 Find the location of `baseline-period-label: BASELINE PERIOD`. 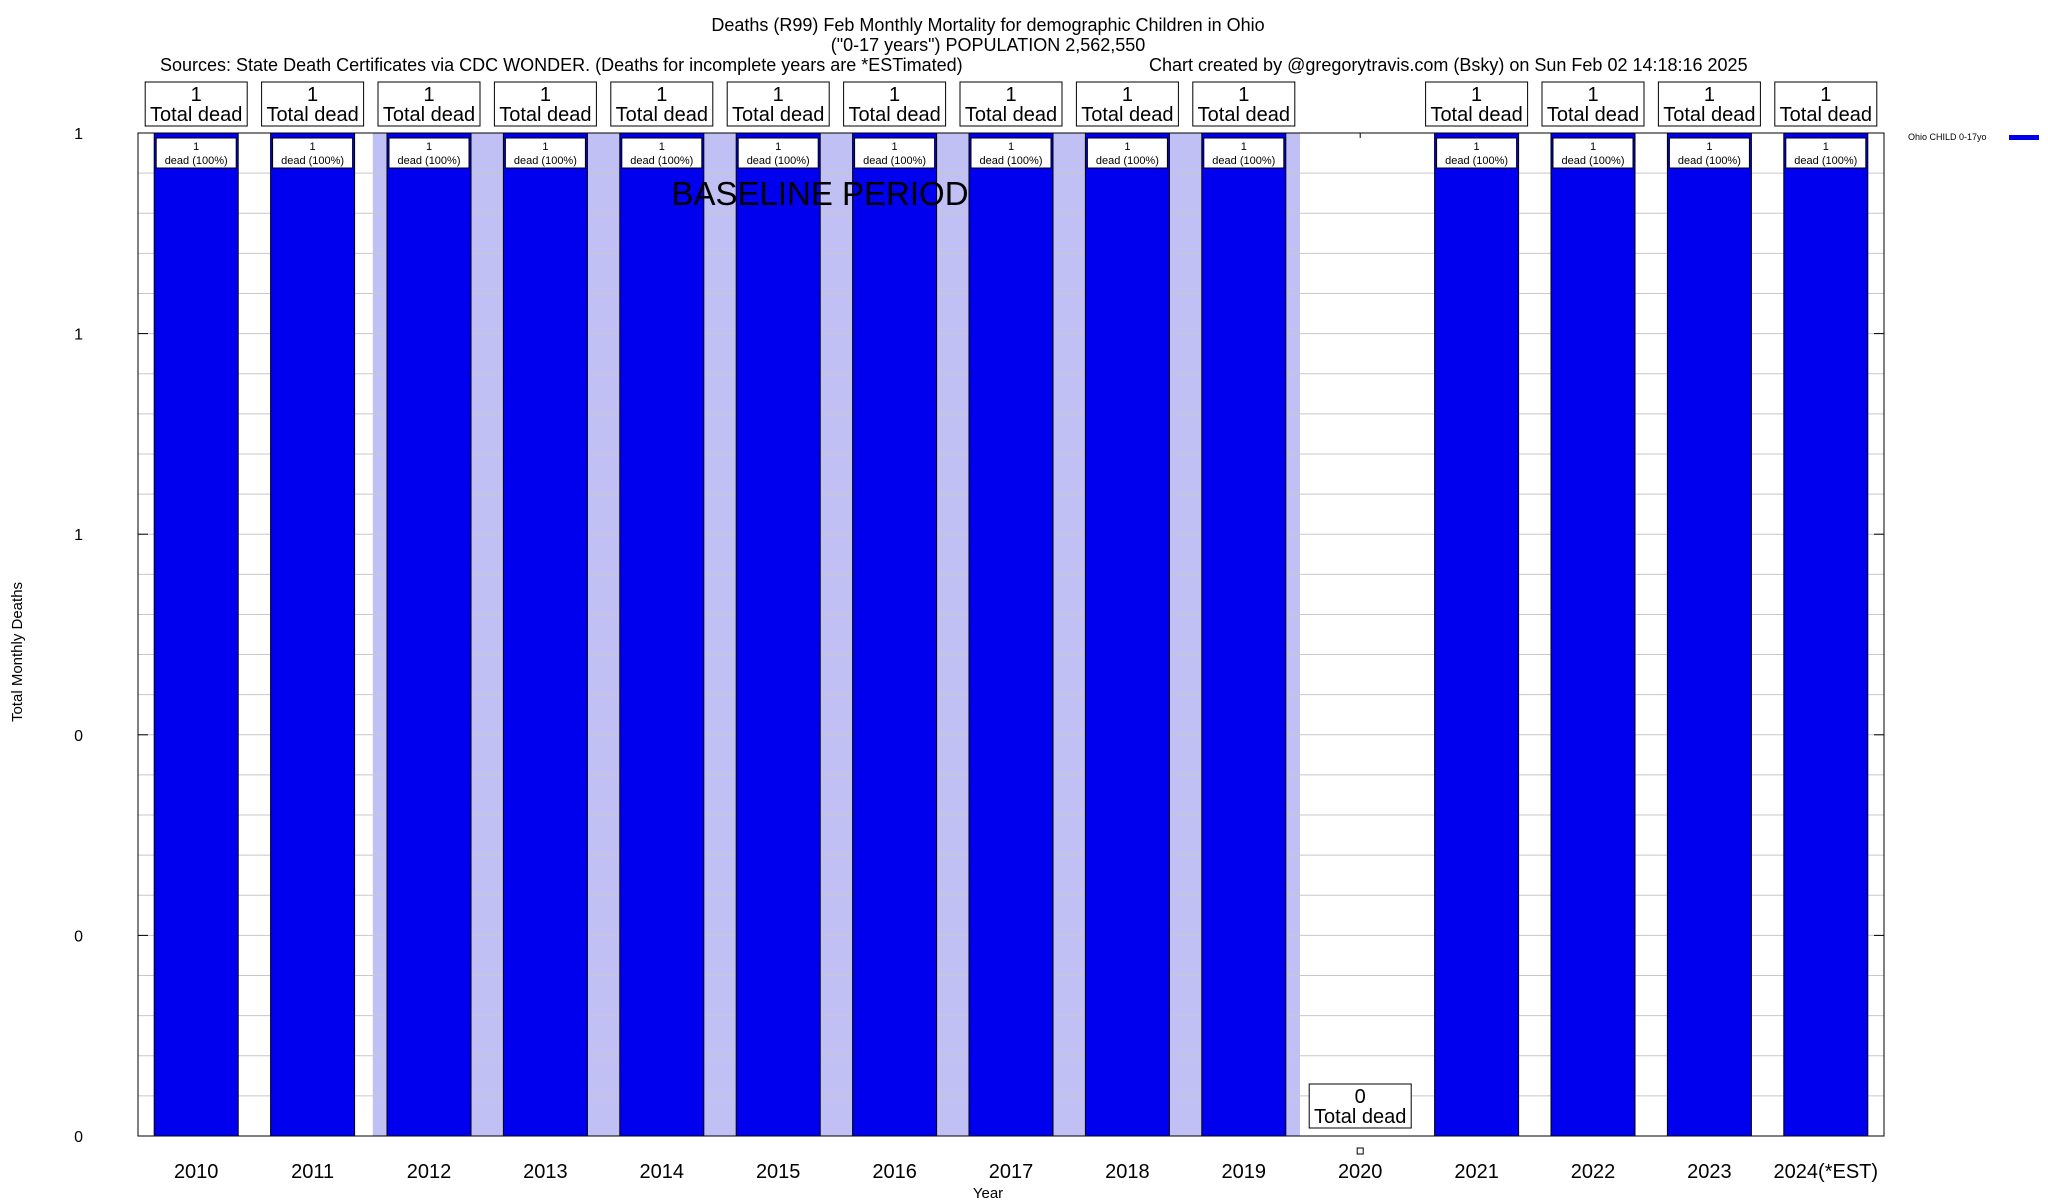

baseline-period-label: BASELINE PERIOD is located at coordinates (819, 193).